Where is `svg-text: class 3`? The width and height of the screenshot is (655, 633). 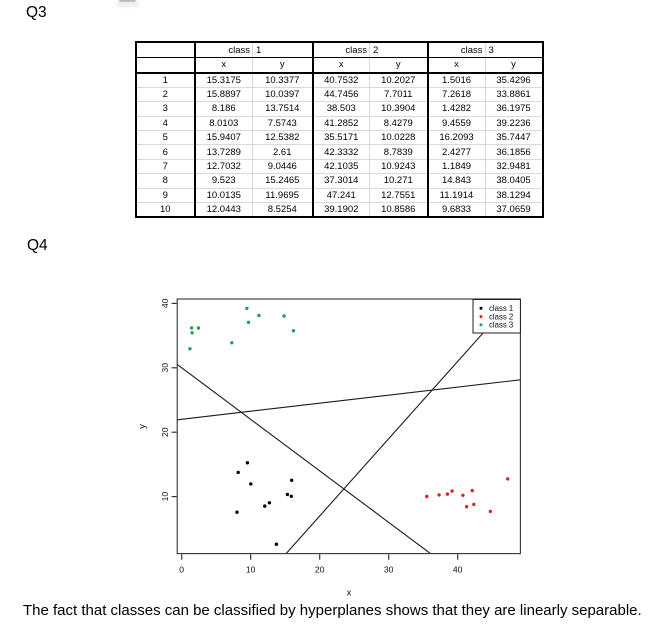 svg-text: class 3 is located at coordinates (501, 325).